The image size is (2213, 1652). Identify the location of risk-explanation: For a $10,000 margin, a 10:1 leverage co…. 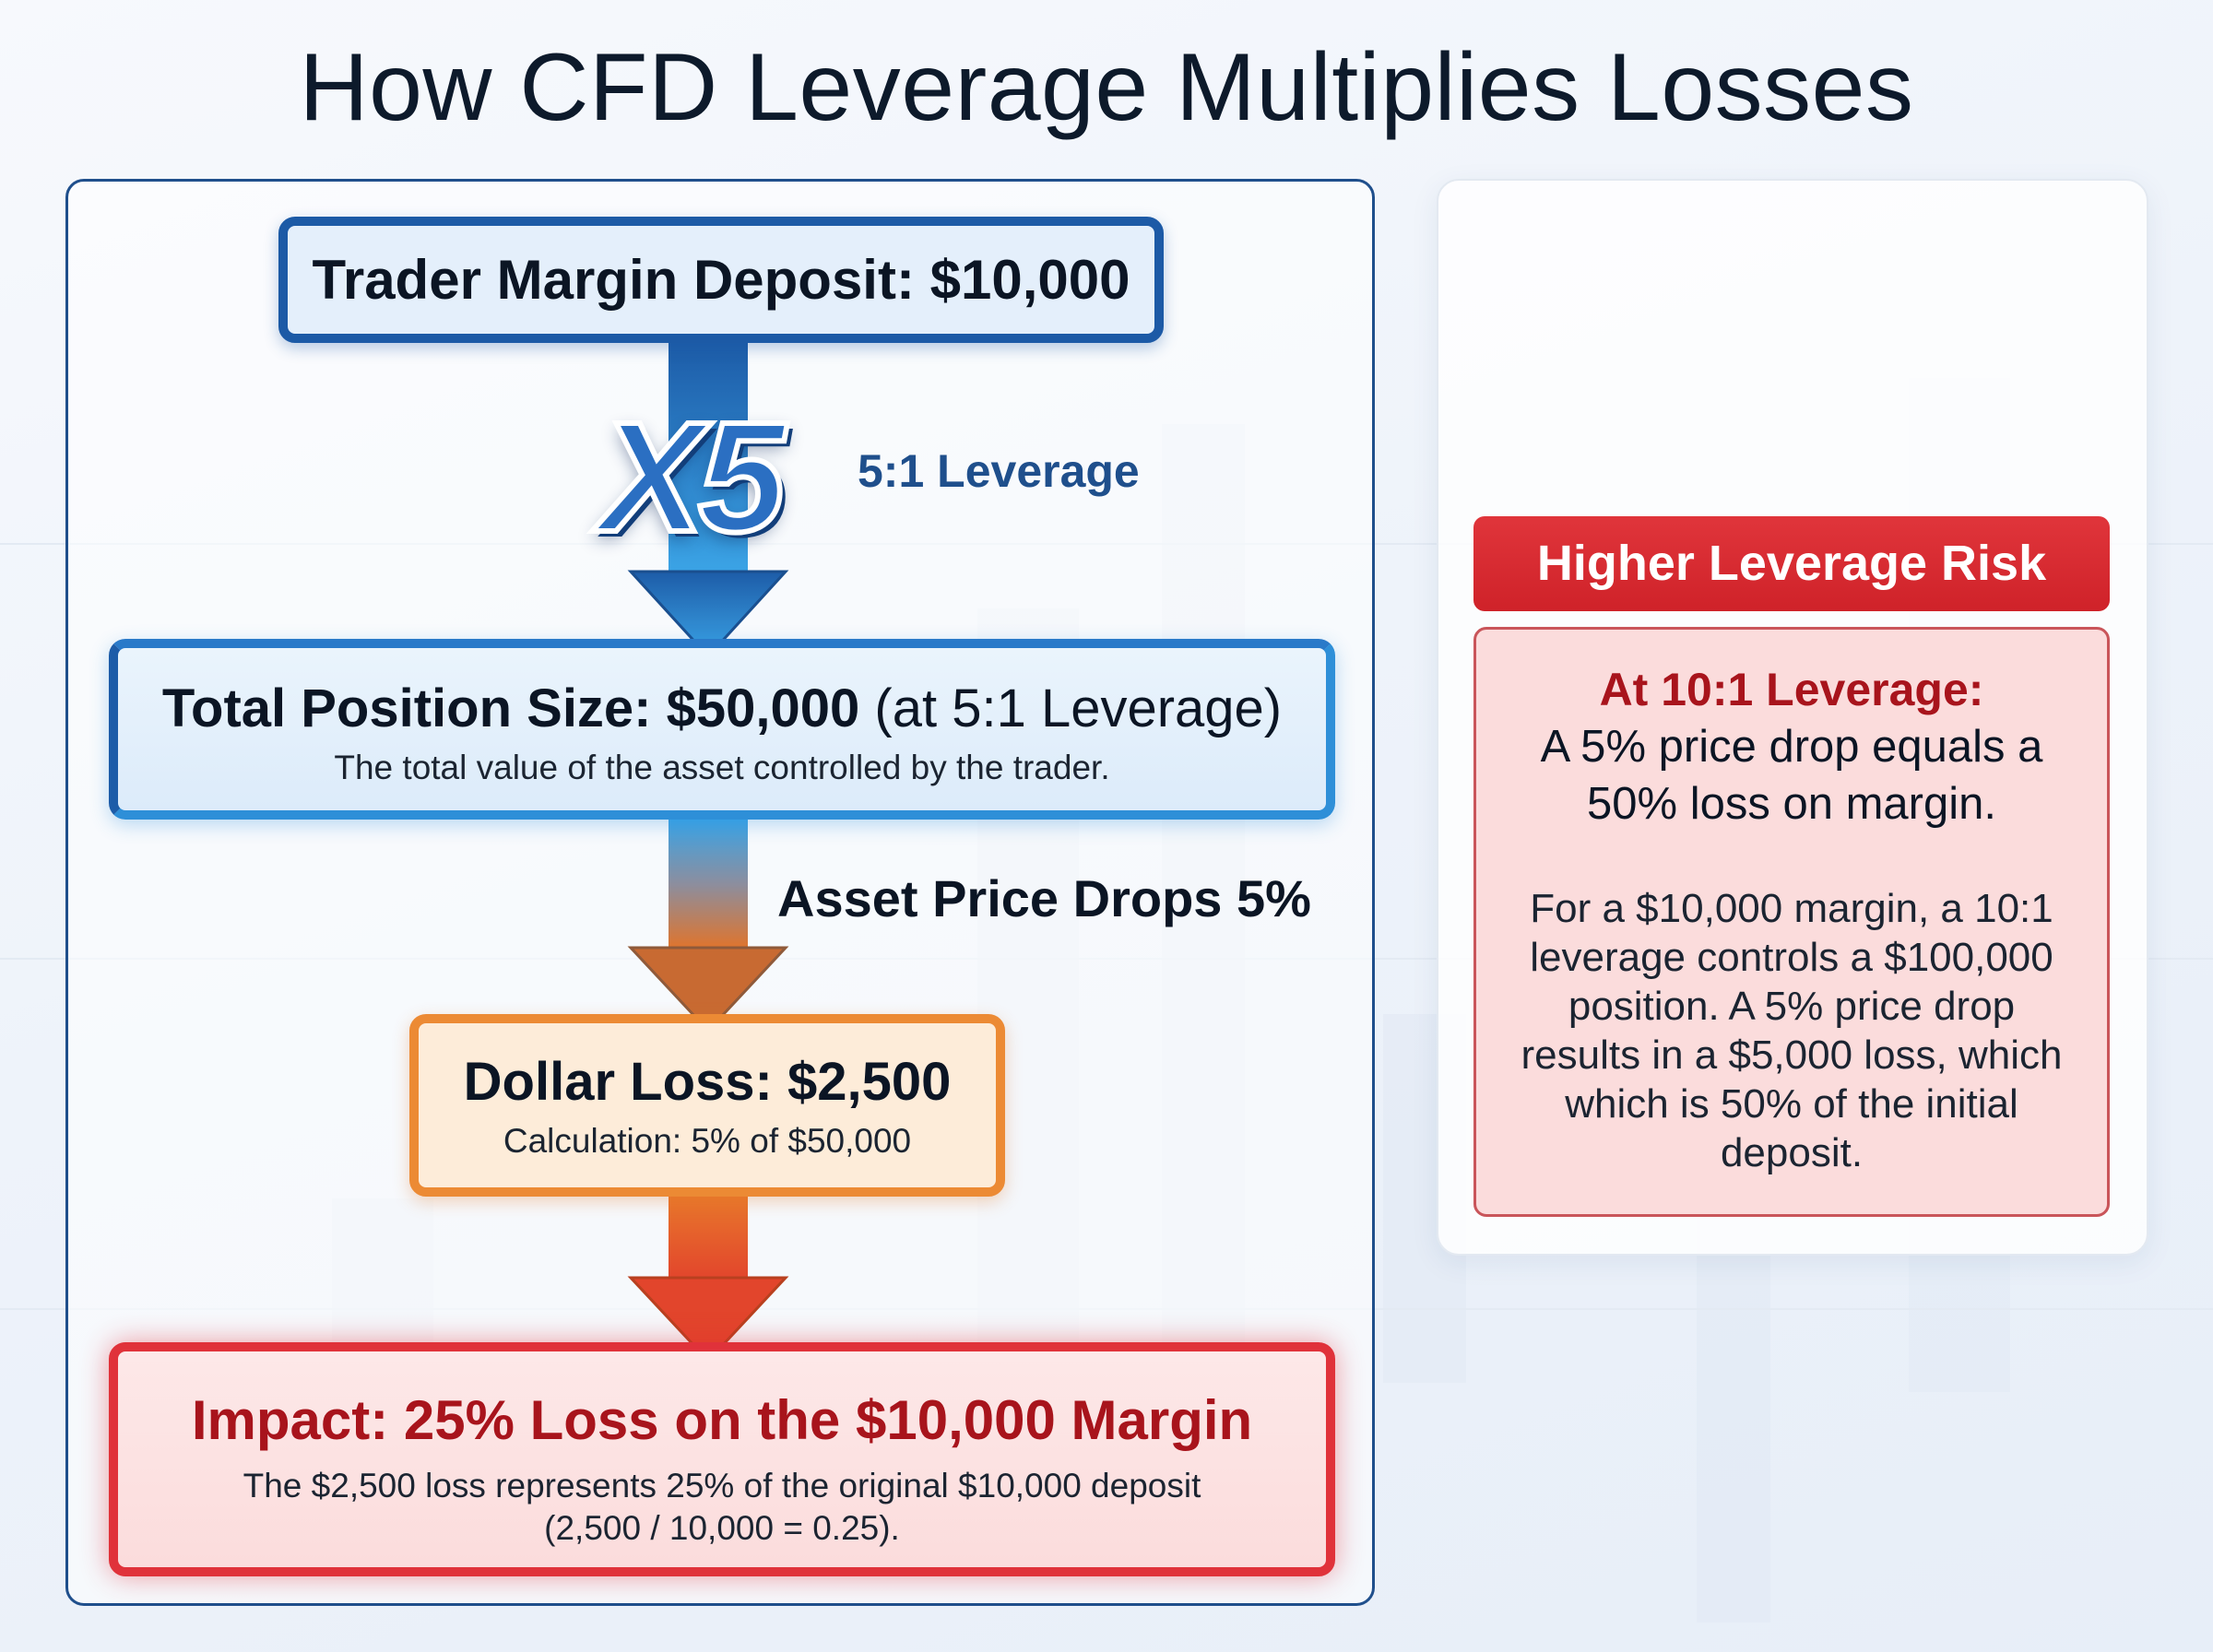
(1791, 1030).